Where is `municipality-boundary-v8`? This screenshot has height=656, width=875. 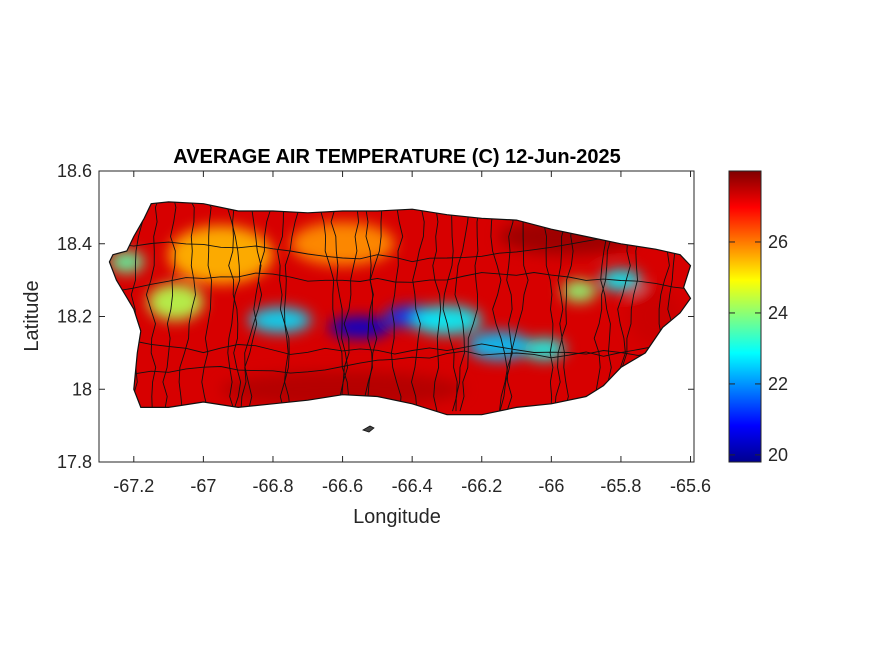 municipality-boundary-v8 is located at coordinates (256, 306).